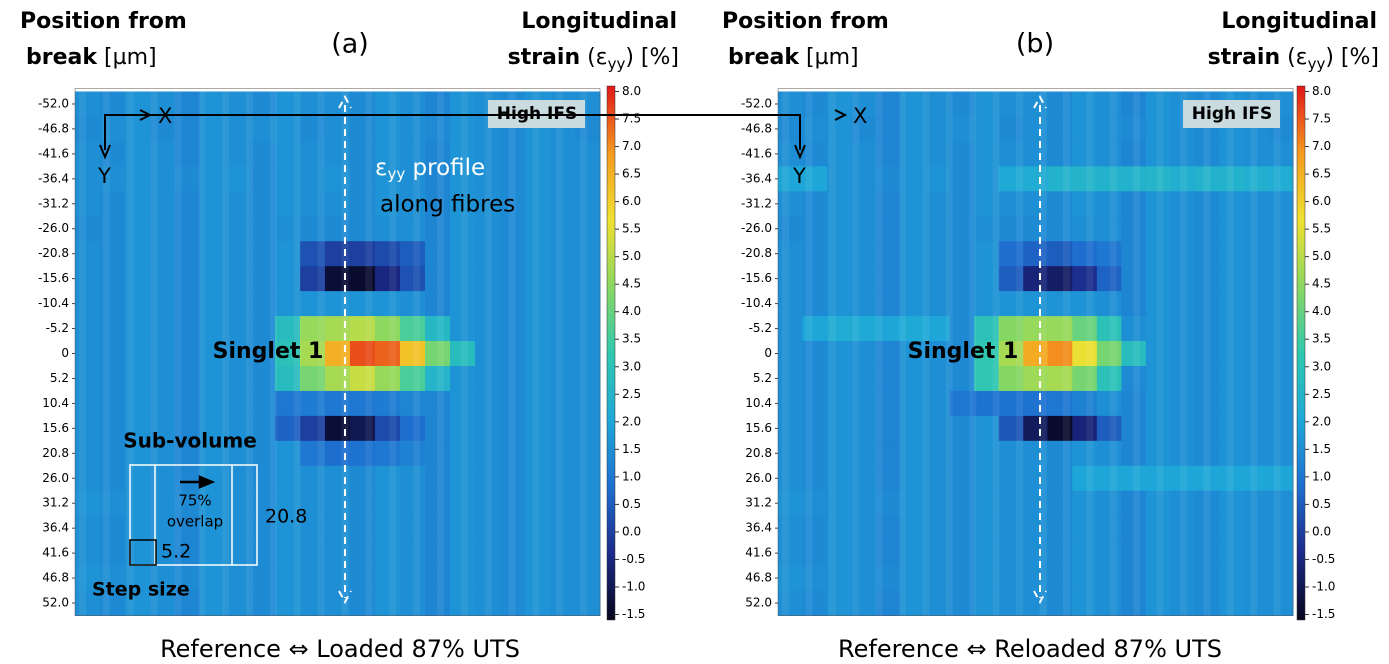 This screenshot has height=664, width=1389. What do you see at coordinates (756, 253) in the screenshot?
I see `y-tick-label: -20.8` at bounding box center [756, 253].